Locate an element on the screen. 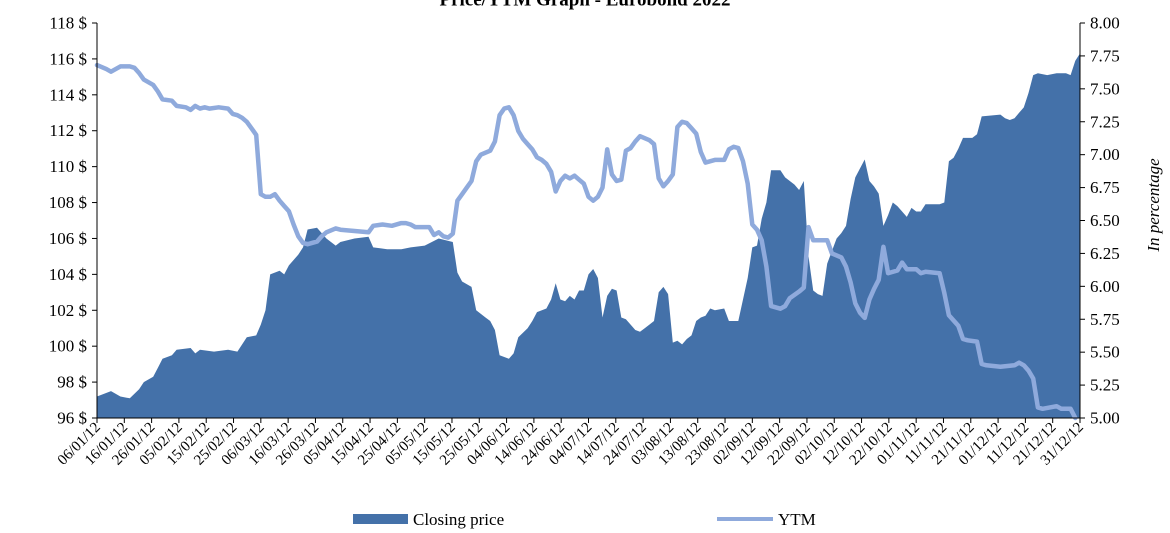  left-y-tick-label: 108 $ is located at coordinates (68, 202).